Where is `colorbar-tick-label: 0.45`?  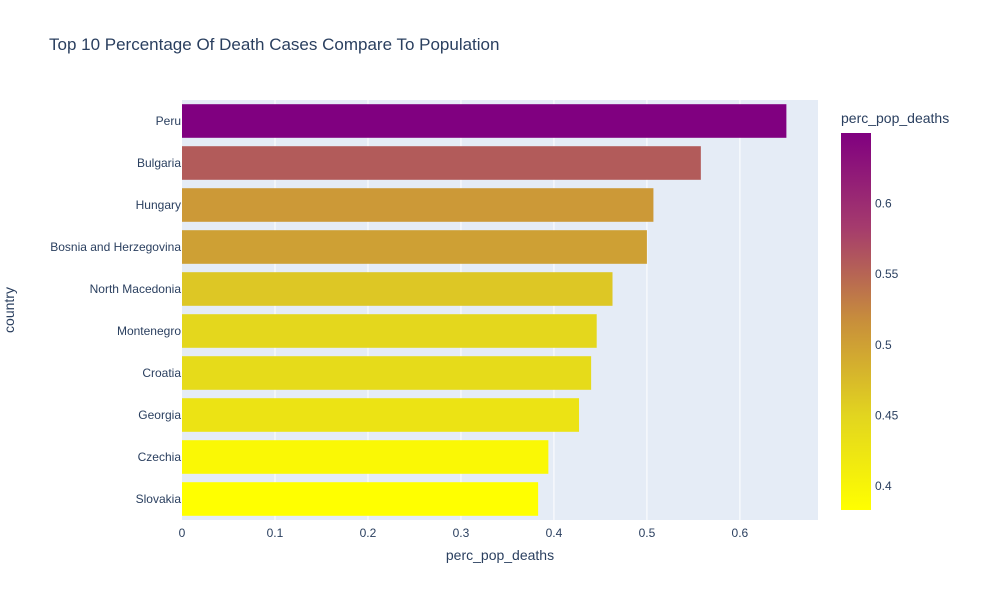
colorbar-tick-label: 0.45 is located at coordinates (887, 415).